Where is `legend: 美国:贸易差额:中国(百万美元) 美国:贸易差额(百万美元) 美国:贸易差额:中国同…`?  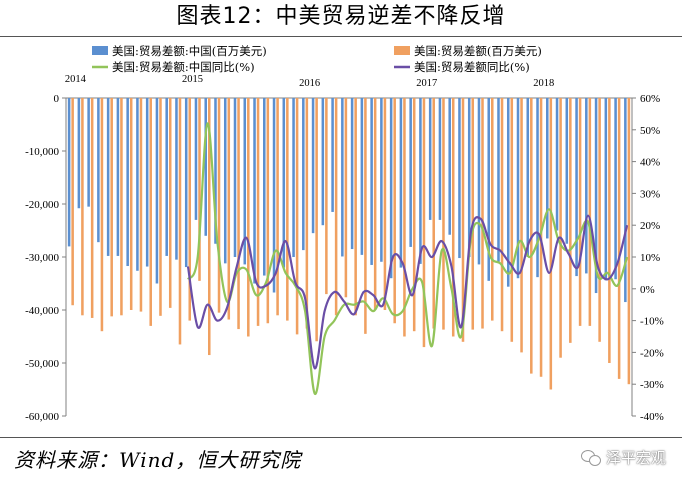
legend: 美国:贸易差额:中国(百万美元) 美国:贸易差额(百万美元) 美国:贸易差额:中国同… is located at coordinates (317, 59).